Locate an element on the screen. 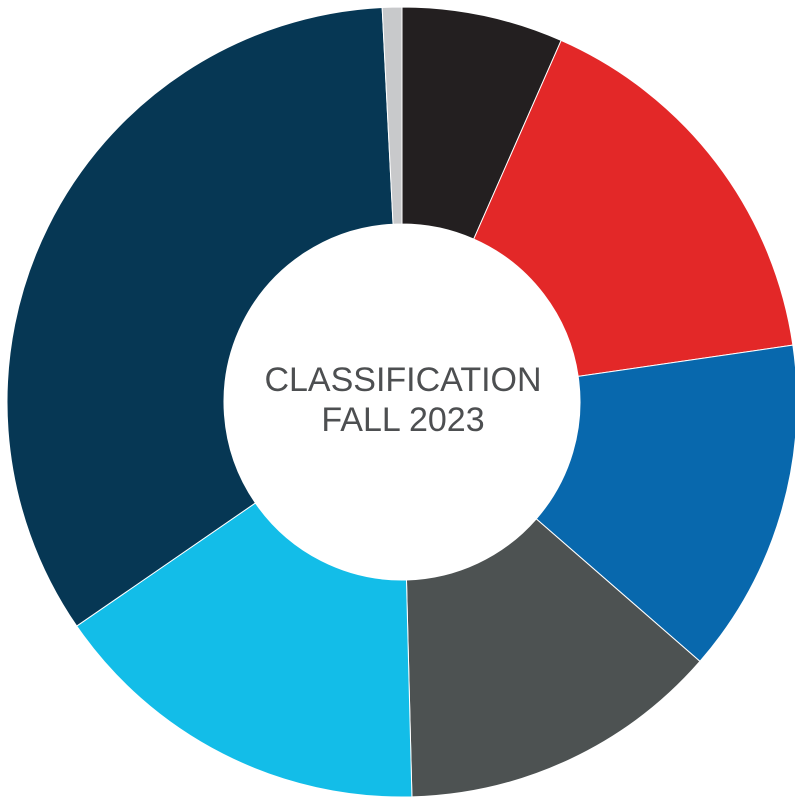 The image size is (795, 798). center-title-line: FALL 2023 is located at coordinates (402, 420).